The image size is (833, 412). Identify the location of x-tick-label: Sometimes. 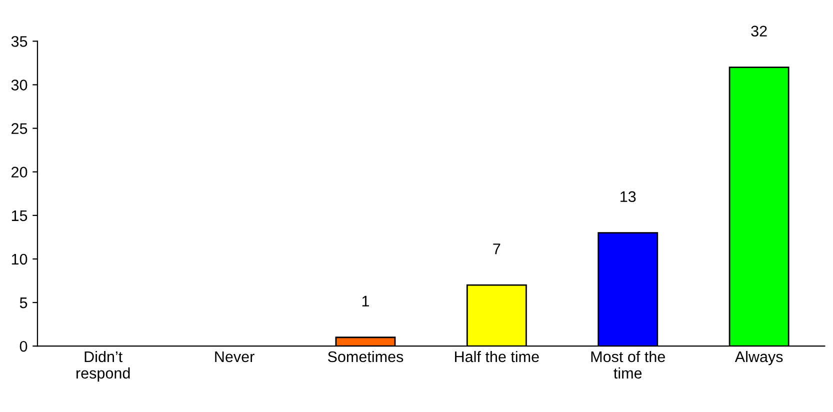
(366, 356).